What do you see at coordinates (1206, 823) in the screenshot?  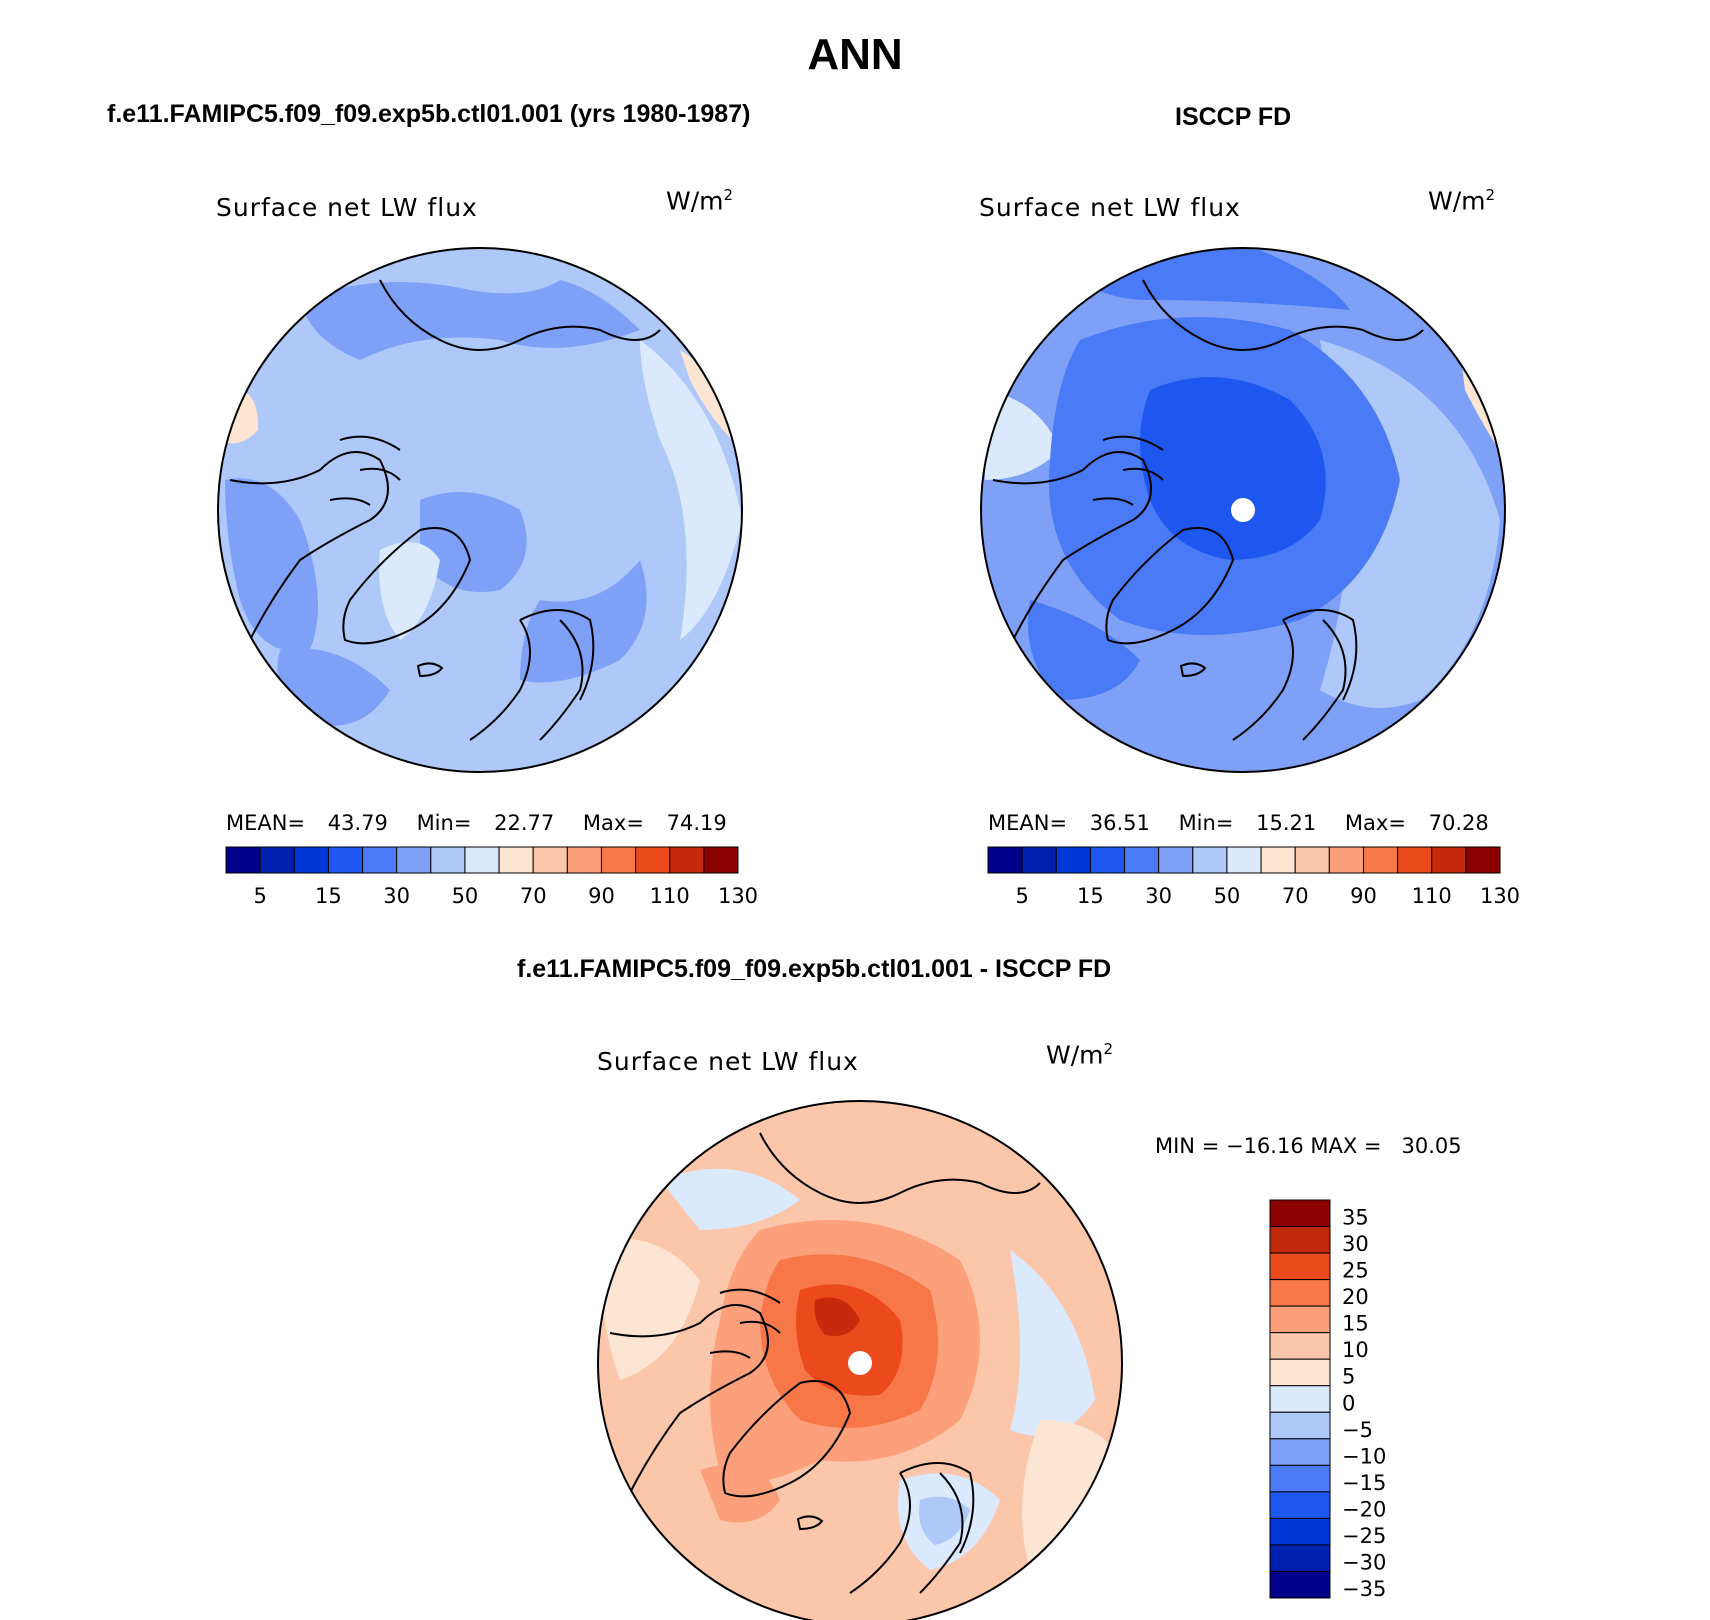 I see `obs-min-label: Min=` at bounding box center [1206, 823].